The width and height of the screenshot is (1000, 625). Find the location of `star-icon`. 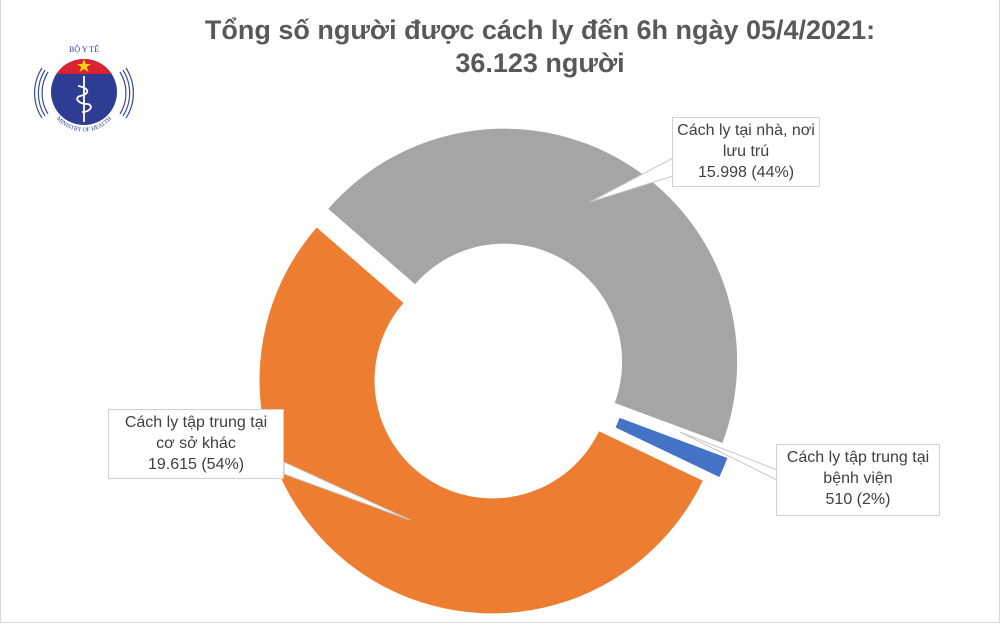

star-icon is located at coordinates (84, 65).